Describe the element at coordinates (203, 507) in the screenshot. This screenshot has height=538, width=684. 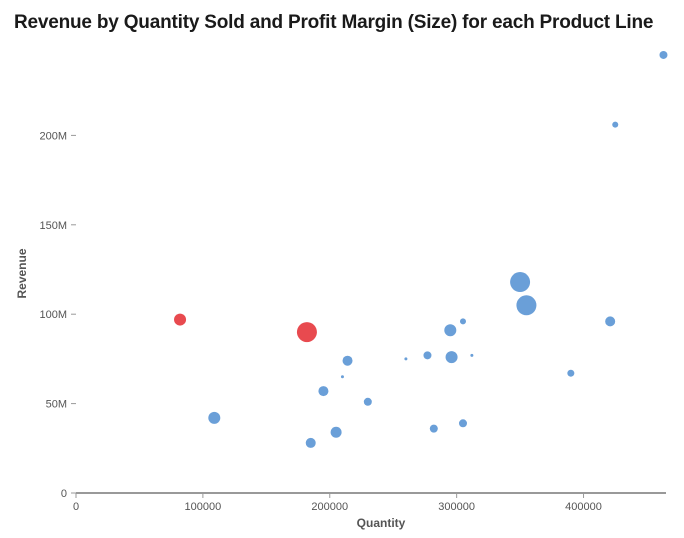
I see `x-tick-label: 100000` at that location.